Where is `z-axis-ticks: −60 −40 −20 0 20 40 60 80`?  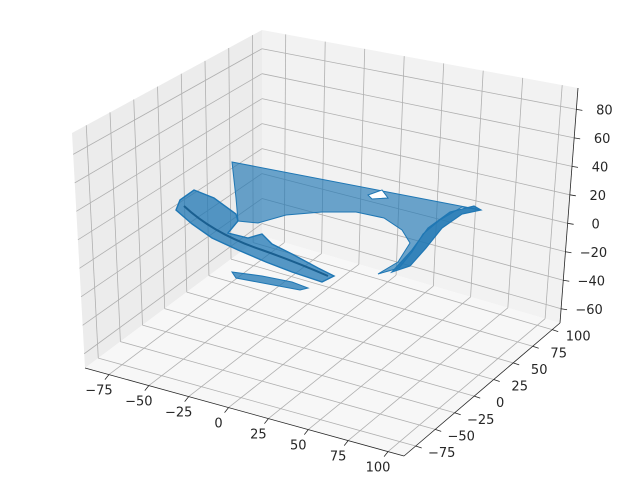
z-axis-ticks: −60 −40 −20 0 20 40 60 80 is located at coordinates (587, 210).